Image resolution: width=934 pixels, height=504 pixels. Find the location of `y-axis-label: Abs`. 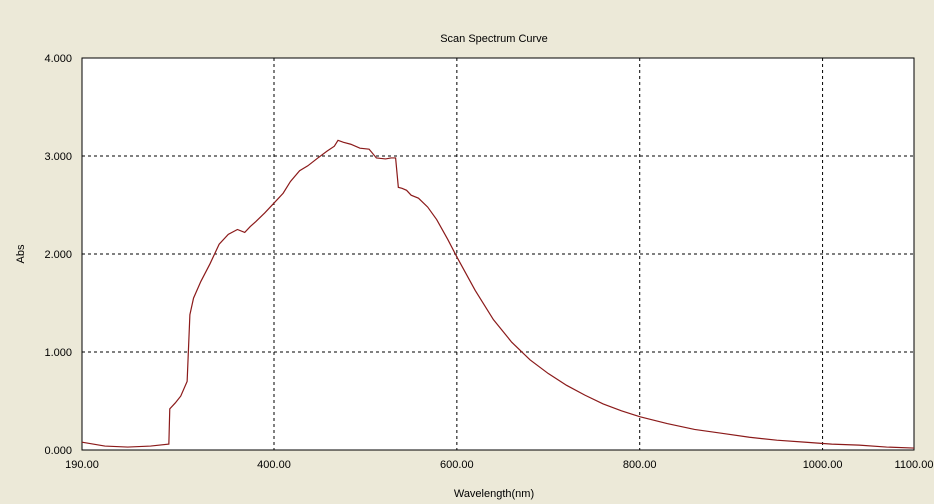

y-axis-label: Abs is located at coordinates (21, 253).